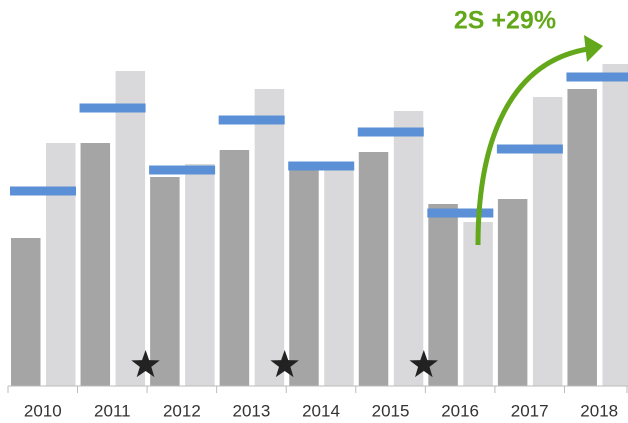  I want to click on x-tick-label: 2014, so click(321, 410).